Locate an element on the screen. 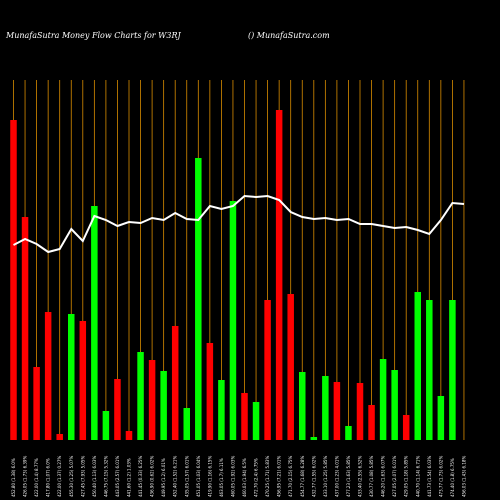  x-tick-label: 471.70 (2.15) 6.75% is located at coordinates (290, 476).